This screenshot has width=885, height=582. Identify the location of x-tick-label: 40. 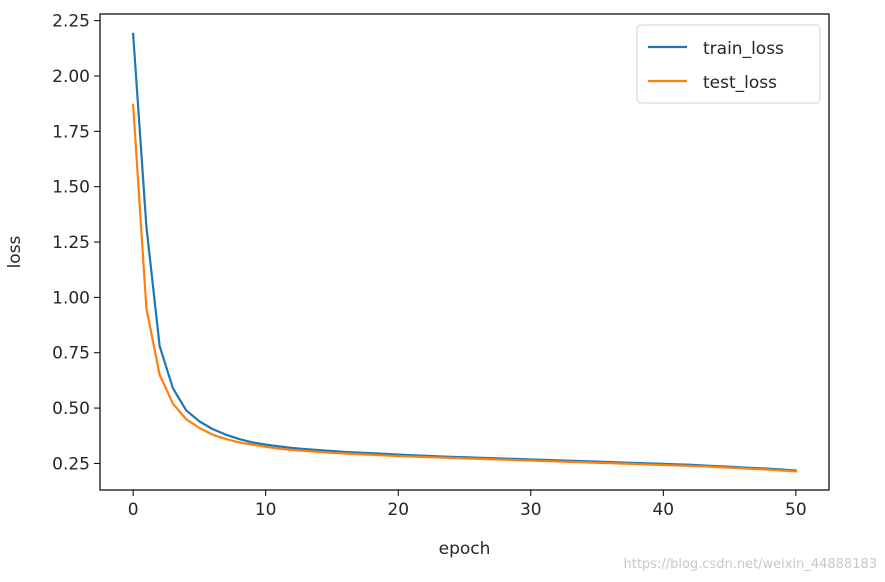
(663, 510).